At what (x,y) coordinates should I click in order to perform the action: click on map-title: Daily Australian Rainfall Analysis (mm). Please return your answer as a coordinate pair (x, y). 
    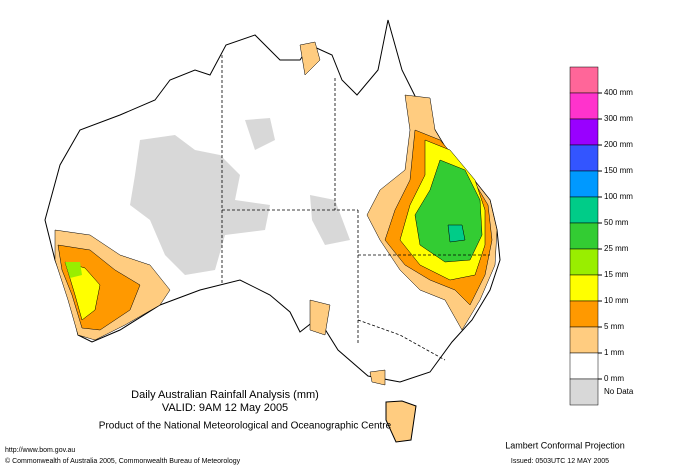
    Looking at the image, I should click on (225, 395).